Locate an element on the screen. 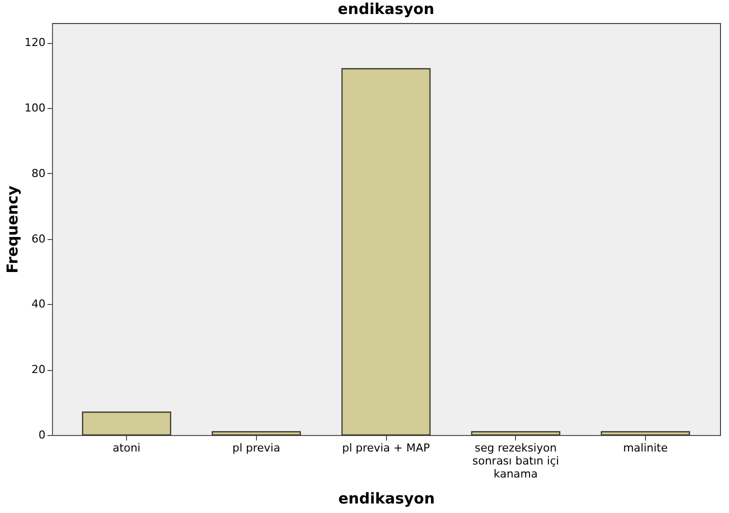 The width and height of the screenshot is (729, 513). x-tick-label: pl previa + MAP is located at coordinates (386, 448).